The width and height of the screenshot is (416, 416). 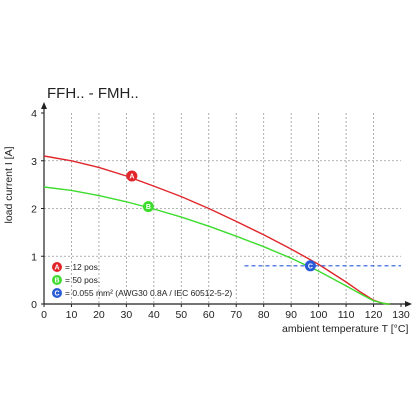 I want to click on legend-marker-letter: B, so click(x=56, y=281).